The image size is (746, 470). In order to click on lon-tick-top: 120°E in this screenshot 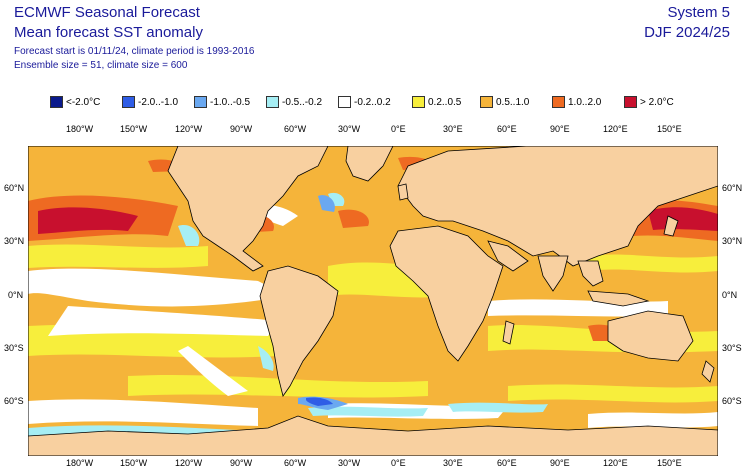, I will do `click(615, 129)`.